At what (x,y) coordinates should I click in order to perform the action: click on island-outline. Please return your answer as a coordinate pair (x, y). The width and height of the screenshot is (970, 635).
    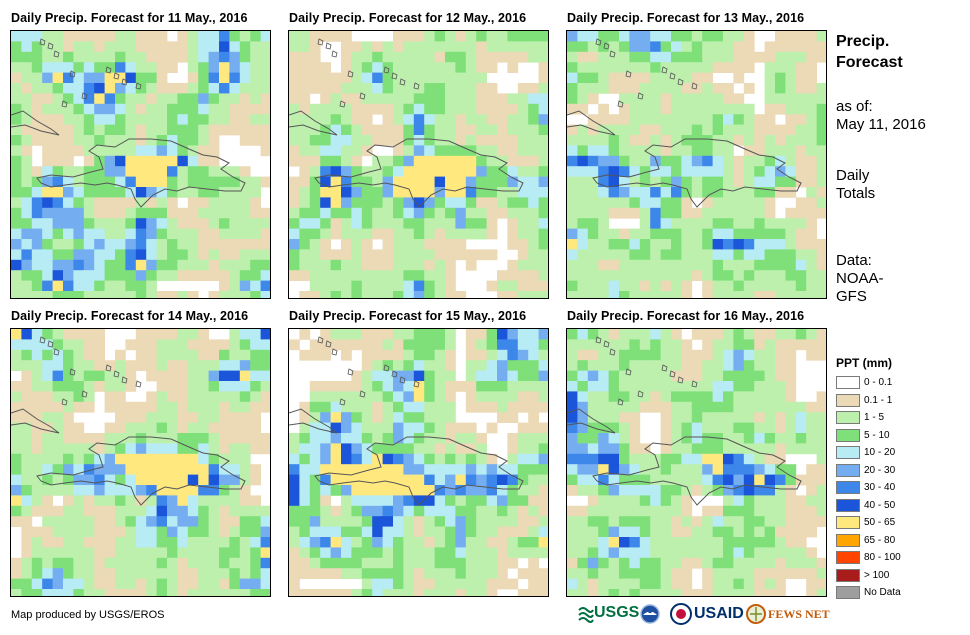
    Looking at the image, I should click on (84, 394).